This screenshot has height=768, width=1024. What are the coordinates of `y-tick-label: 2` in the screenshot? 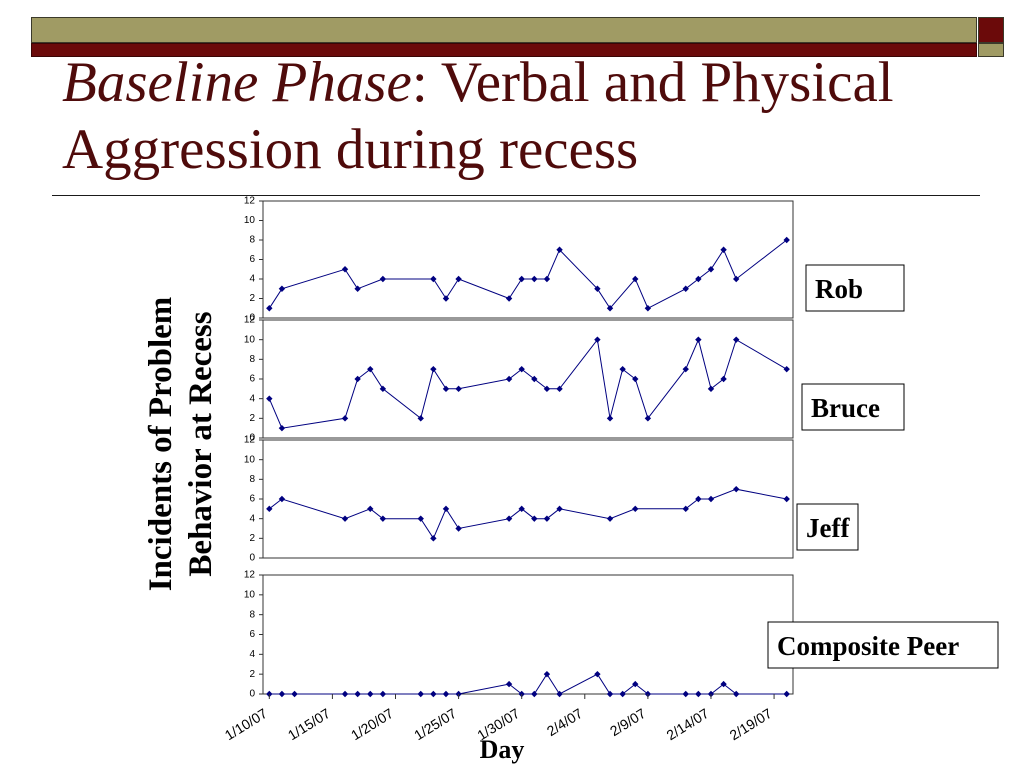 It's located at (252, 418).